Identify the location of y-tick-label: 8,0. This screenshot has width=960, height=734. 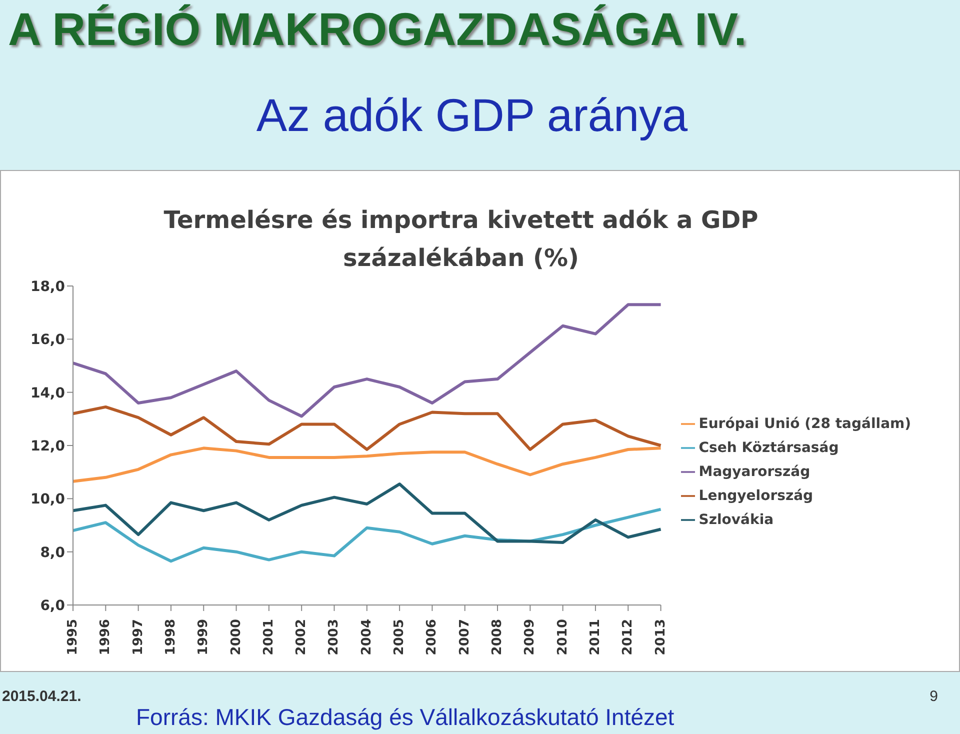
(53, 552).